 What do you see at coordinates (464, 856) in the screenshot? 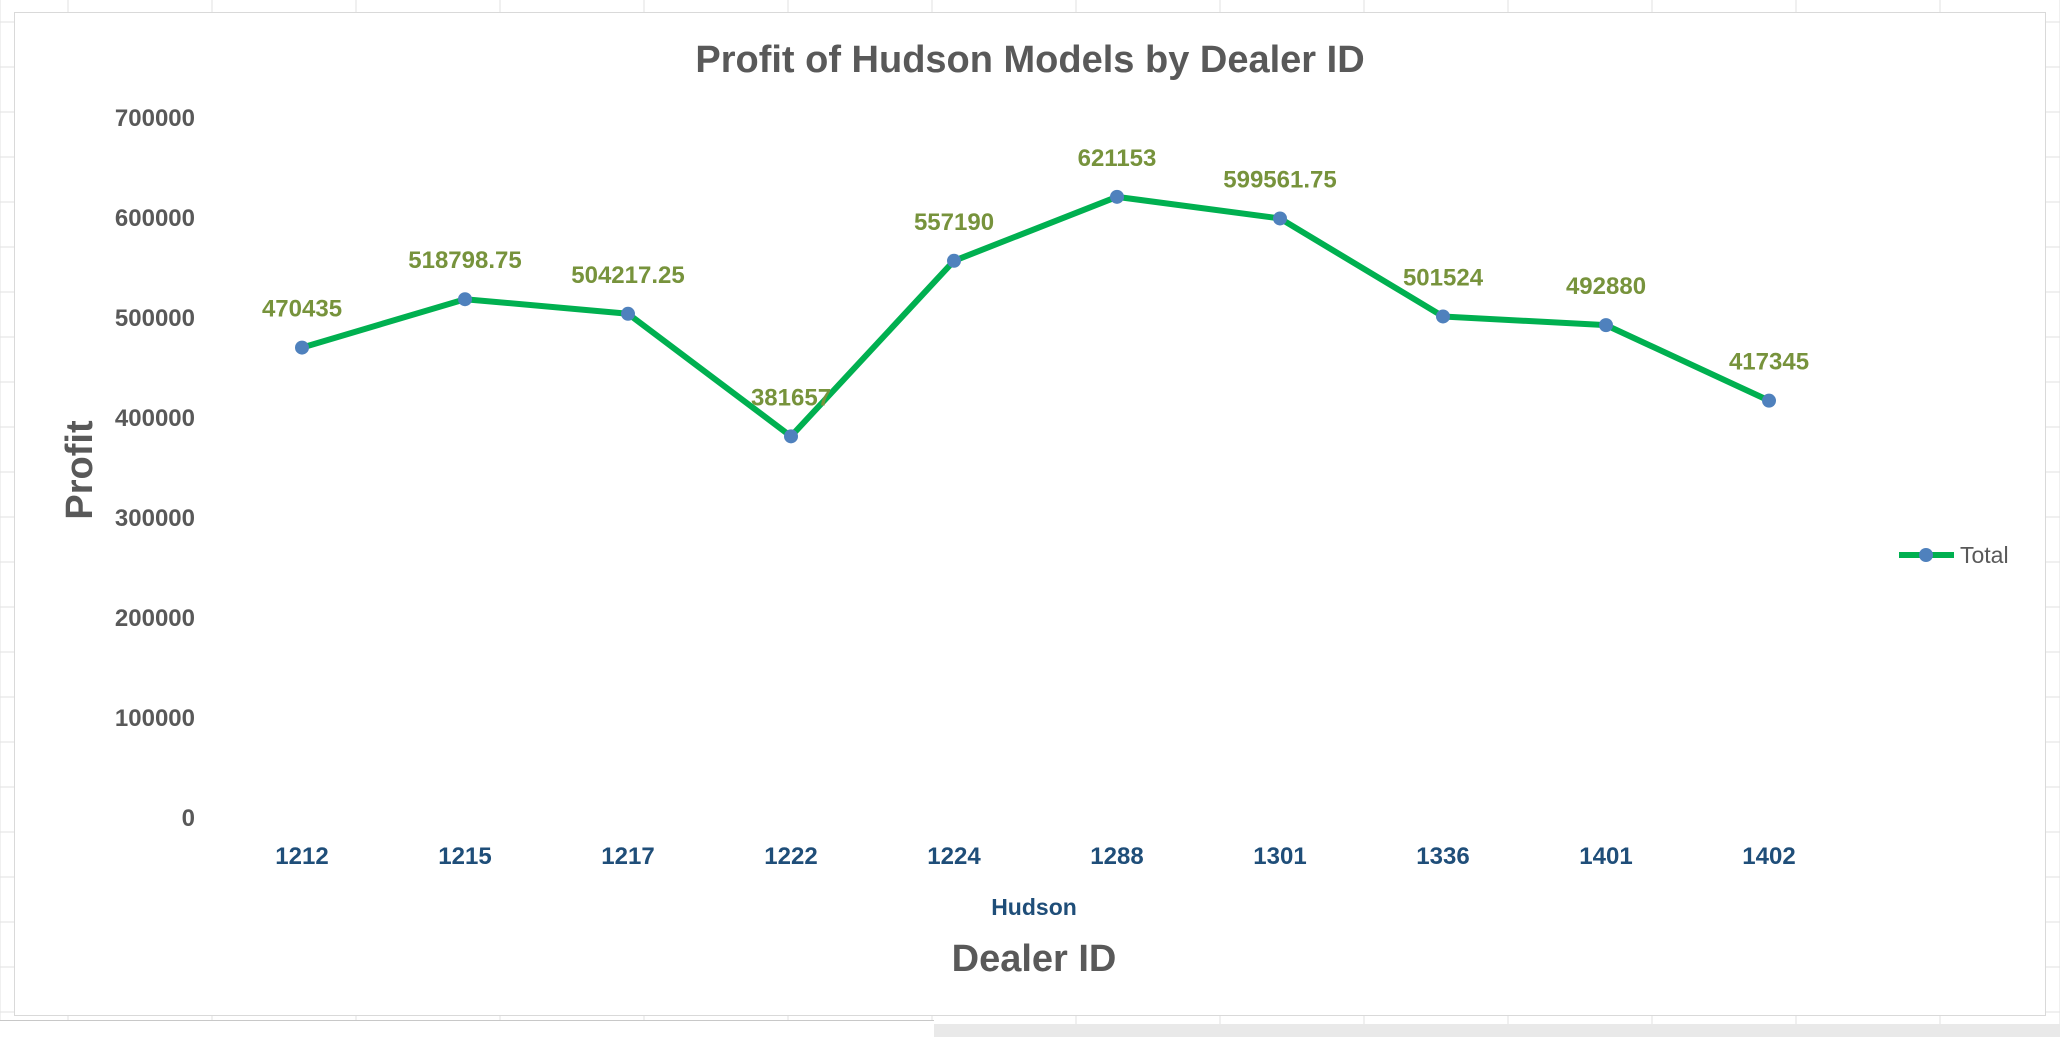
I see `x-tick-label: 1215` at bounding box center [464, 856].